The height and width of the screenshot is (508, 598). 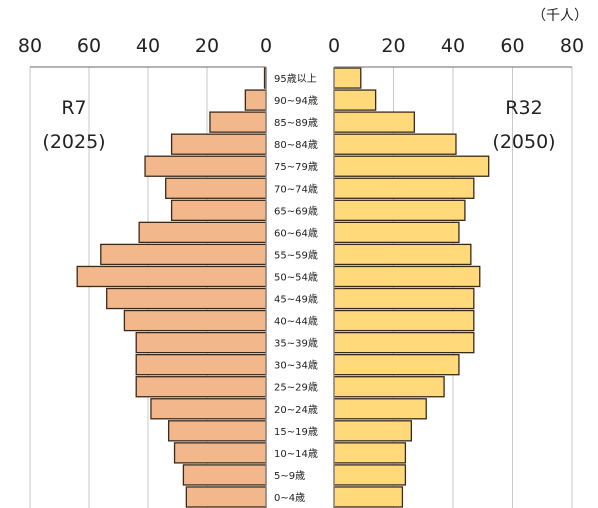 I want to click on unit-label: （千人）, so click(x=560, y=16).